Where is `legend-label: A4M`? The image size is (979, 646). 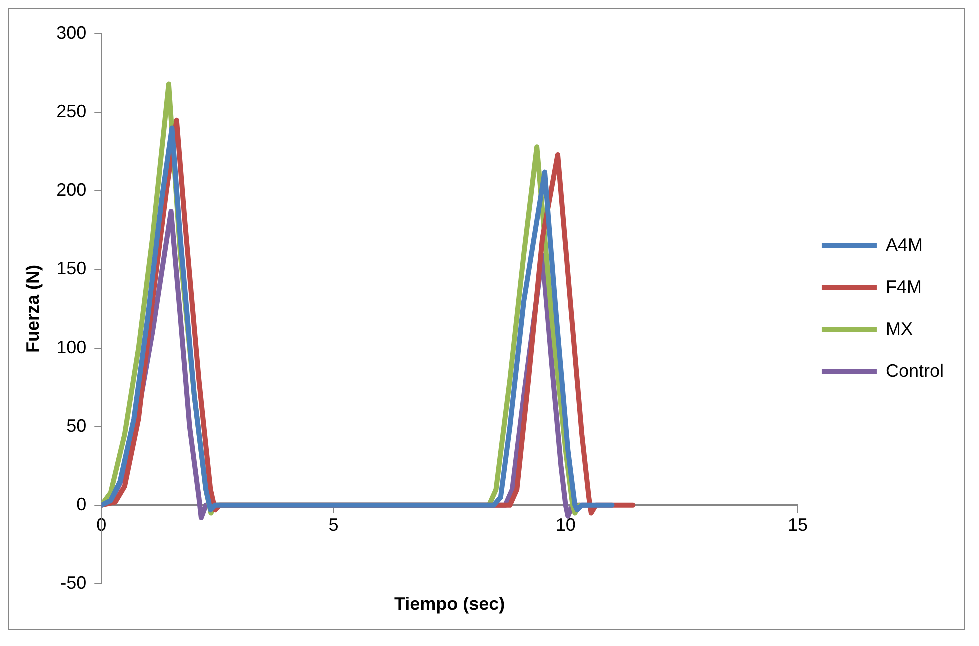
legend-label: A4M is located at coordinates (904, 244).